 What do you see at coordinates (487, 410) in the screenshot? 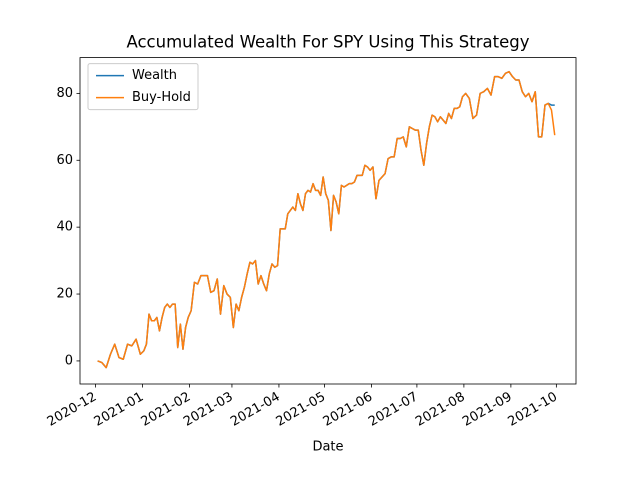
I see `x-tick-label: 2021-09` at bounding box center [487, 410].